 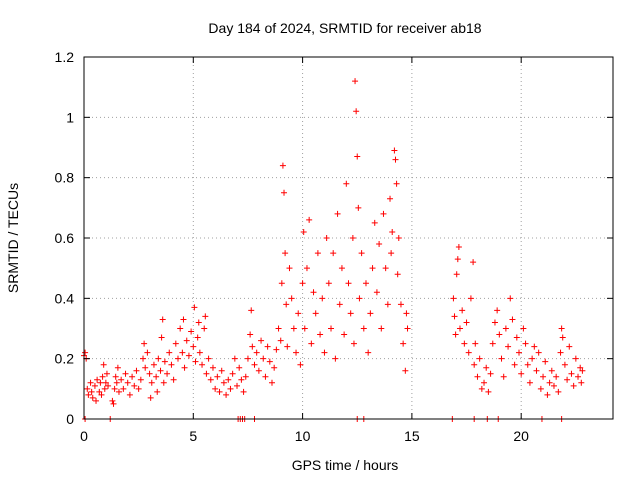 I want to click on x-axis-label: GPS time / hours, so click(x=345, y=465).